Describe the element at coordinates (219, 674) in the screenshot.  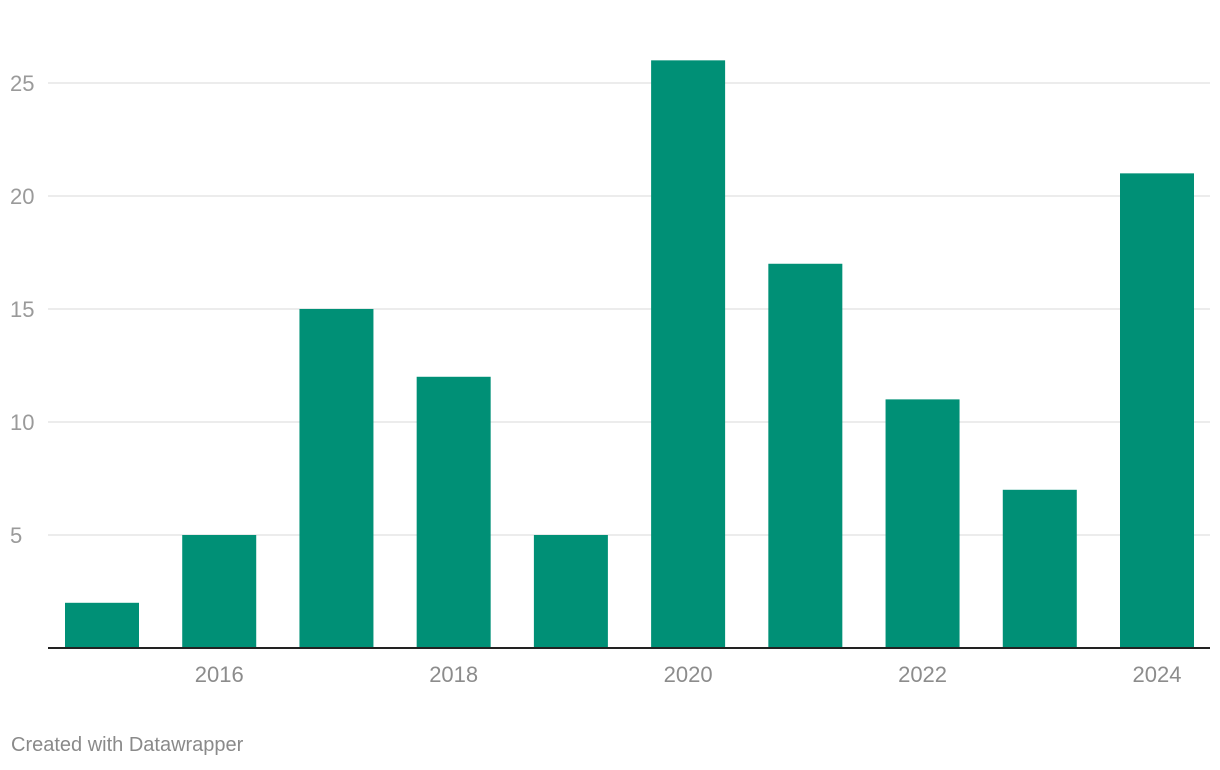
I see `x-tick-label: 2016` at that location.